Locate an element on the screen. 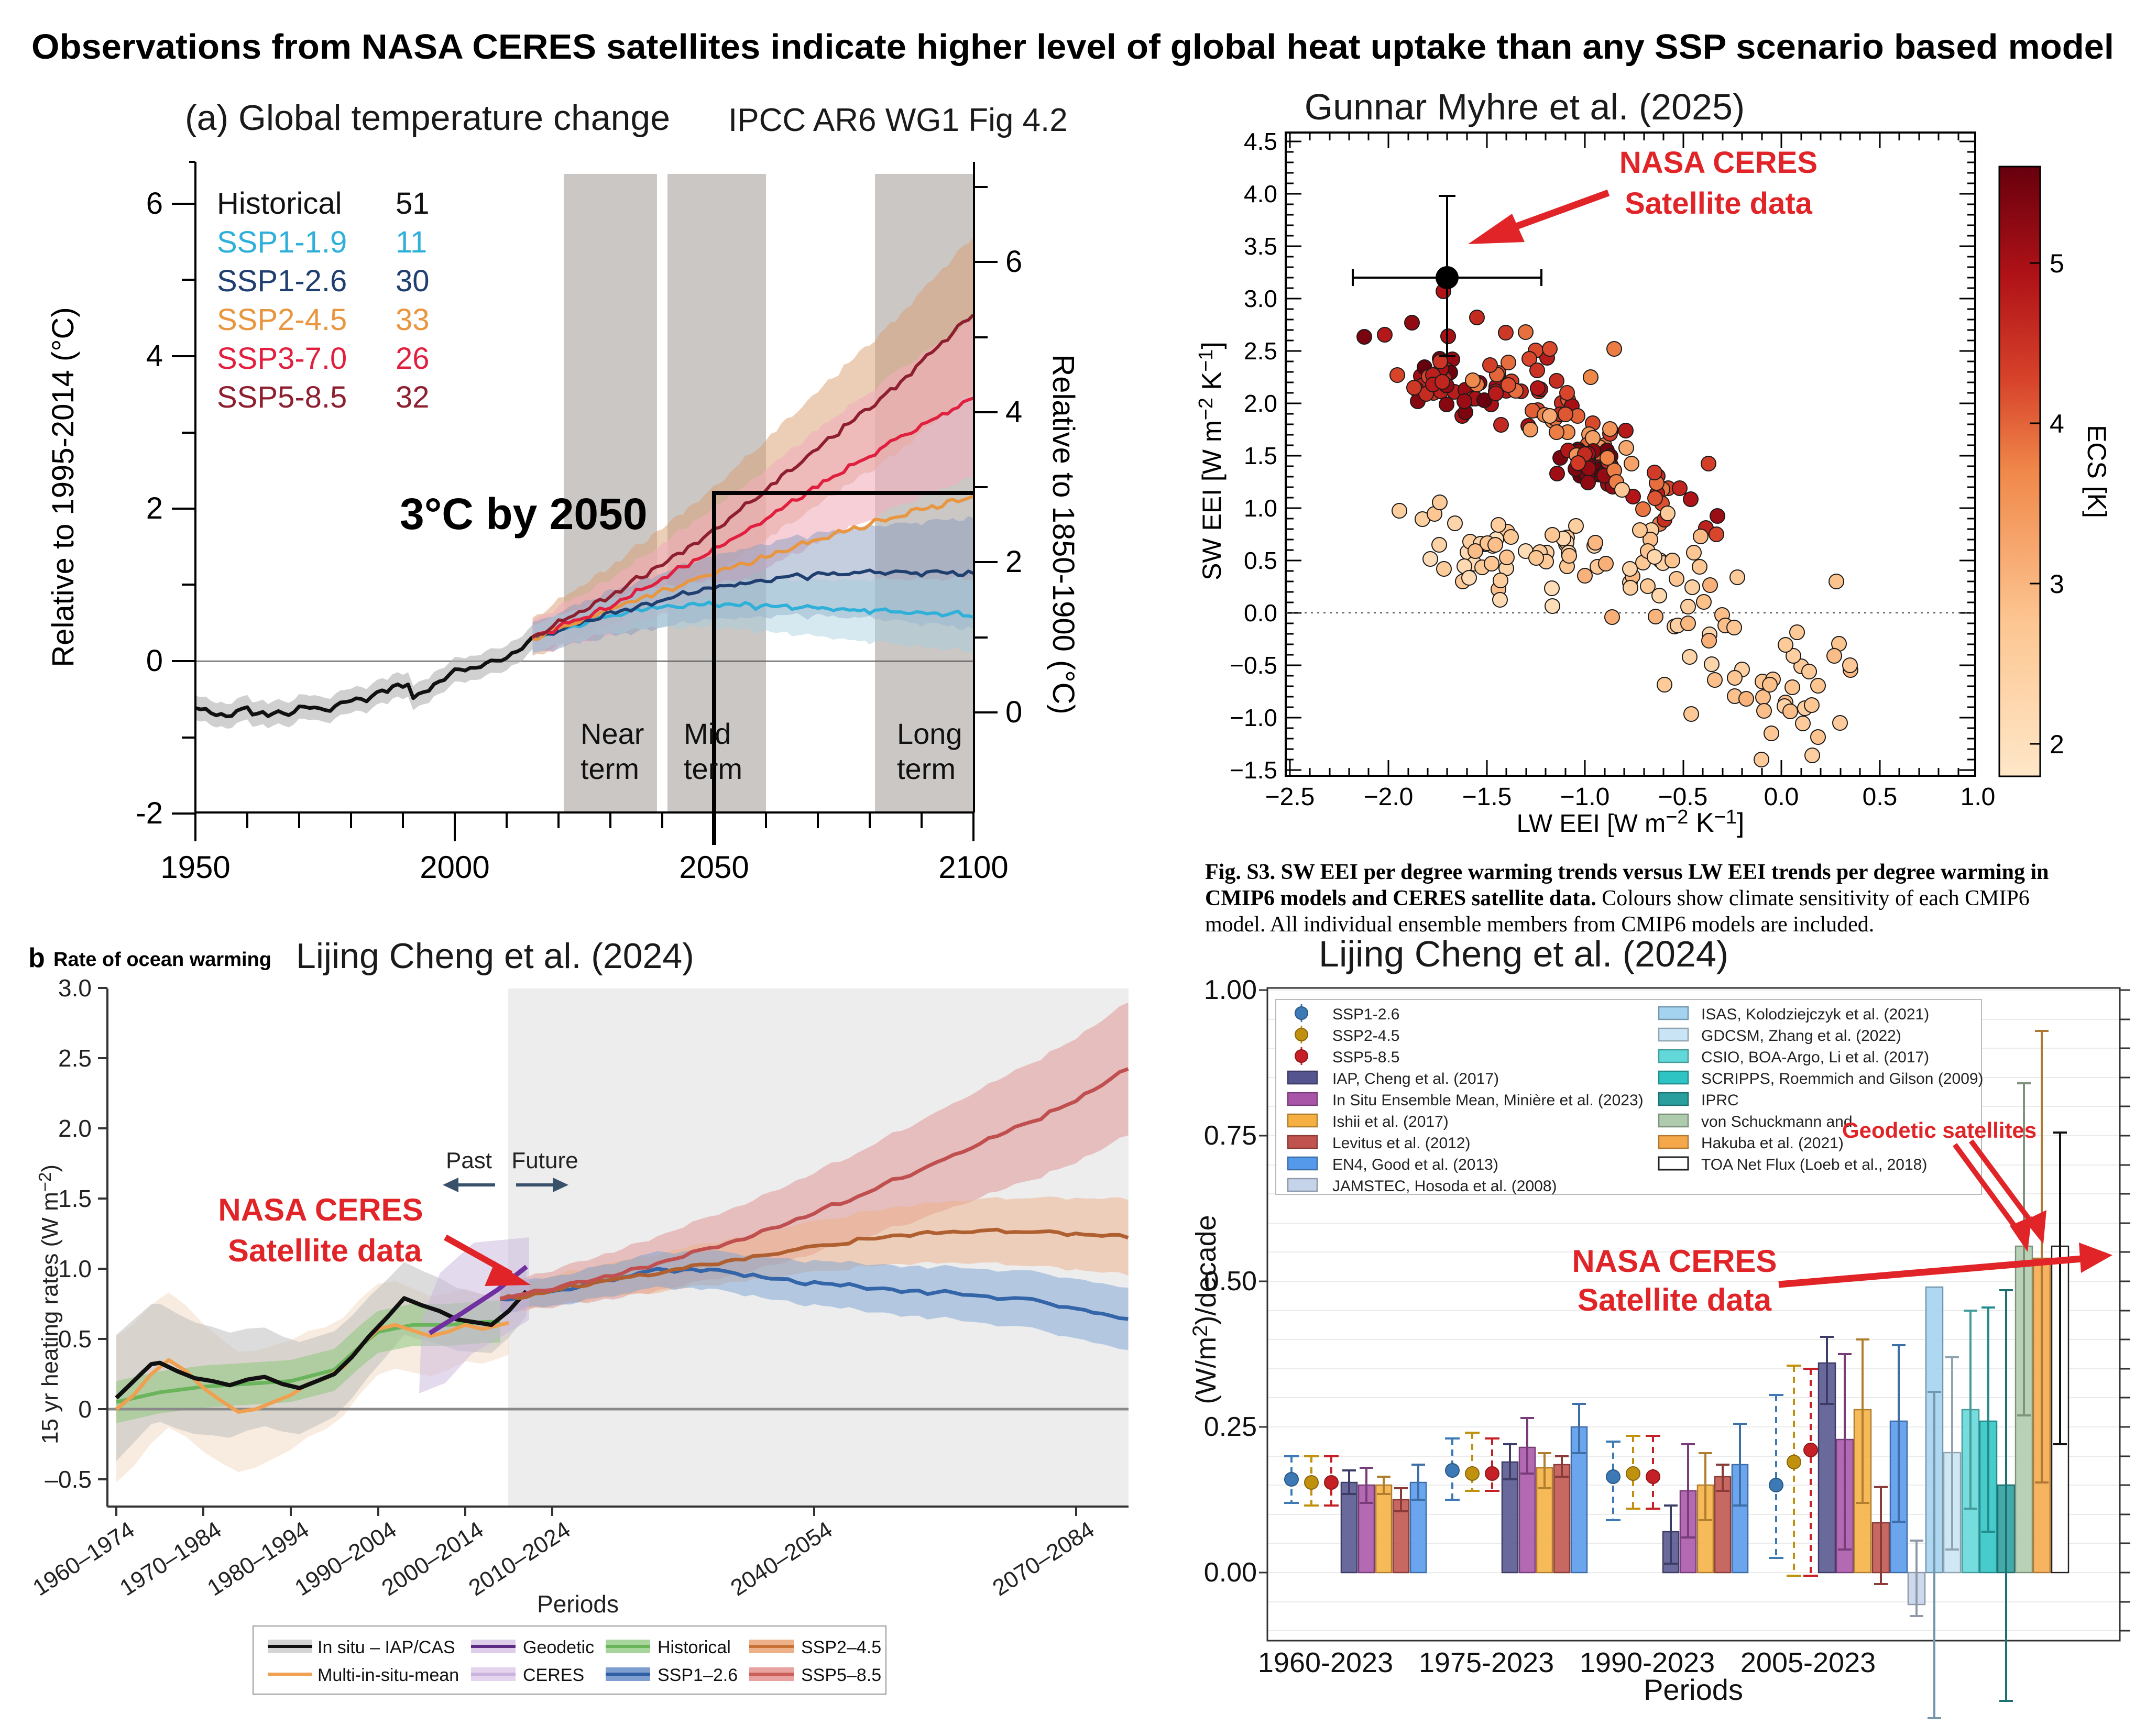 The width and height of the screenshot is (2146, 1736). svg-text: Geodetic is located at coordinates (558, 1647).